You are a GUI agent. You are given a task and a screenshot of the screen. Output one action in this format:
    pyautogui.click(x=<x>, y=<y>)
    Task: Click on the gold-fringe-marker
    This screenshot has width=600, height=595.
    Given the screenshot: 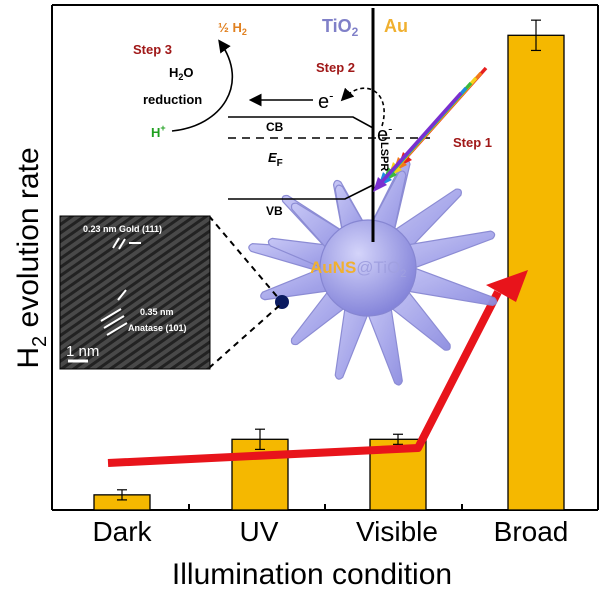 What is the action you would take?
    pyautogui.click(x=126, y=243)
    